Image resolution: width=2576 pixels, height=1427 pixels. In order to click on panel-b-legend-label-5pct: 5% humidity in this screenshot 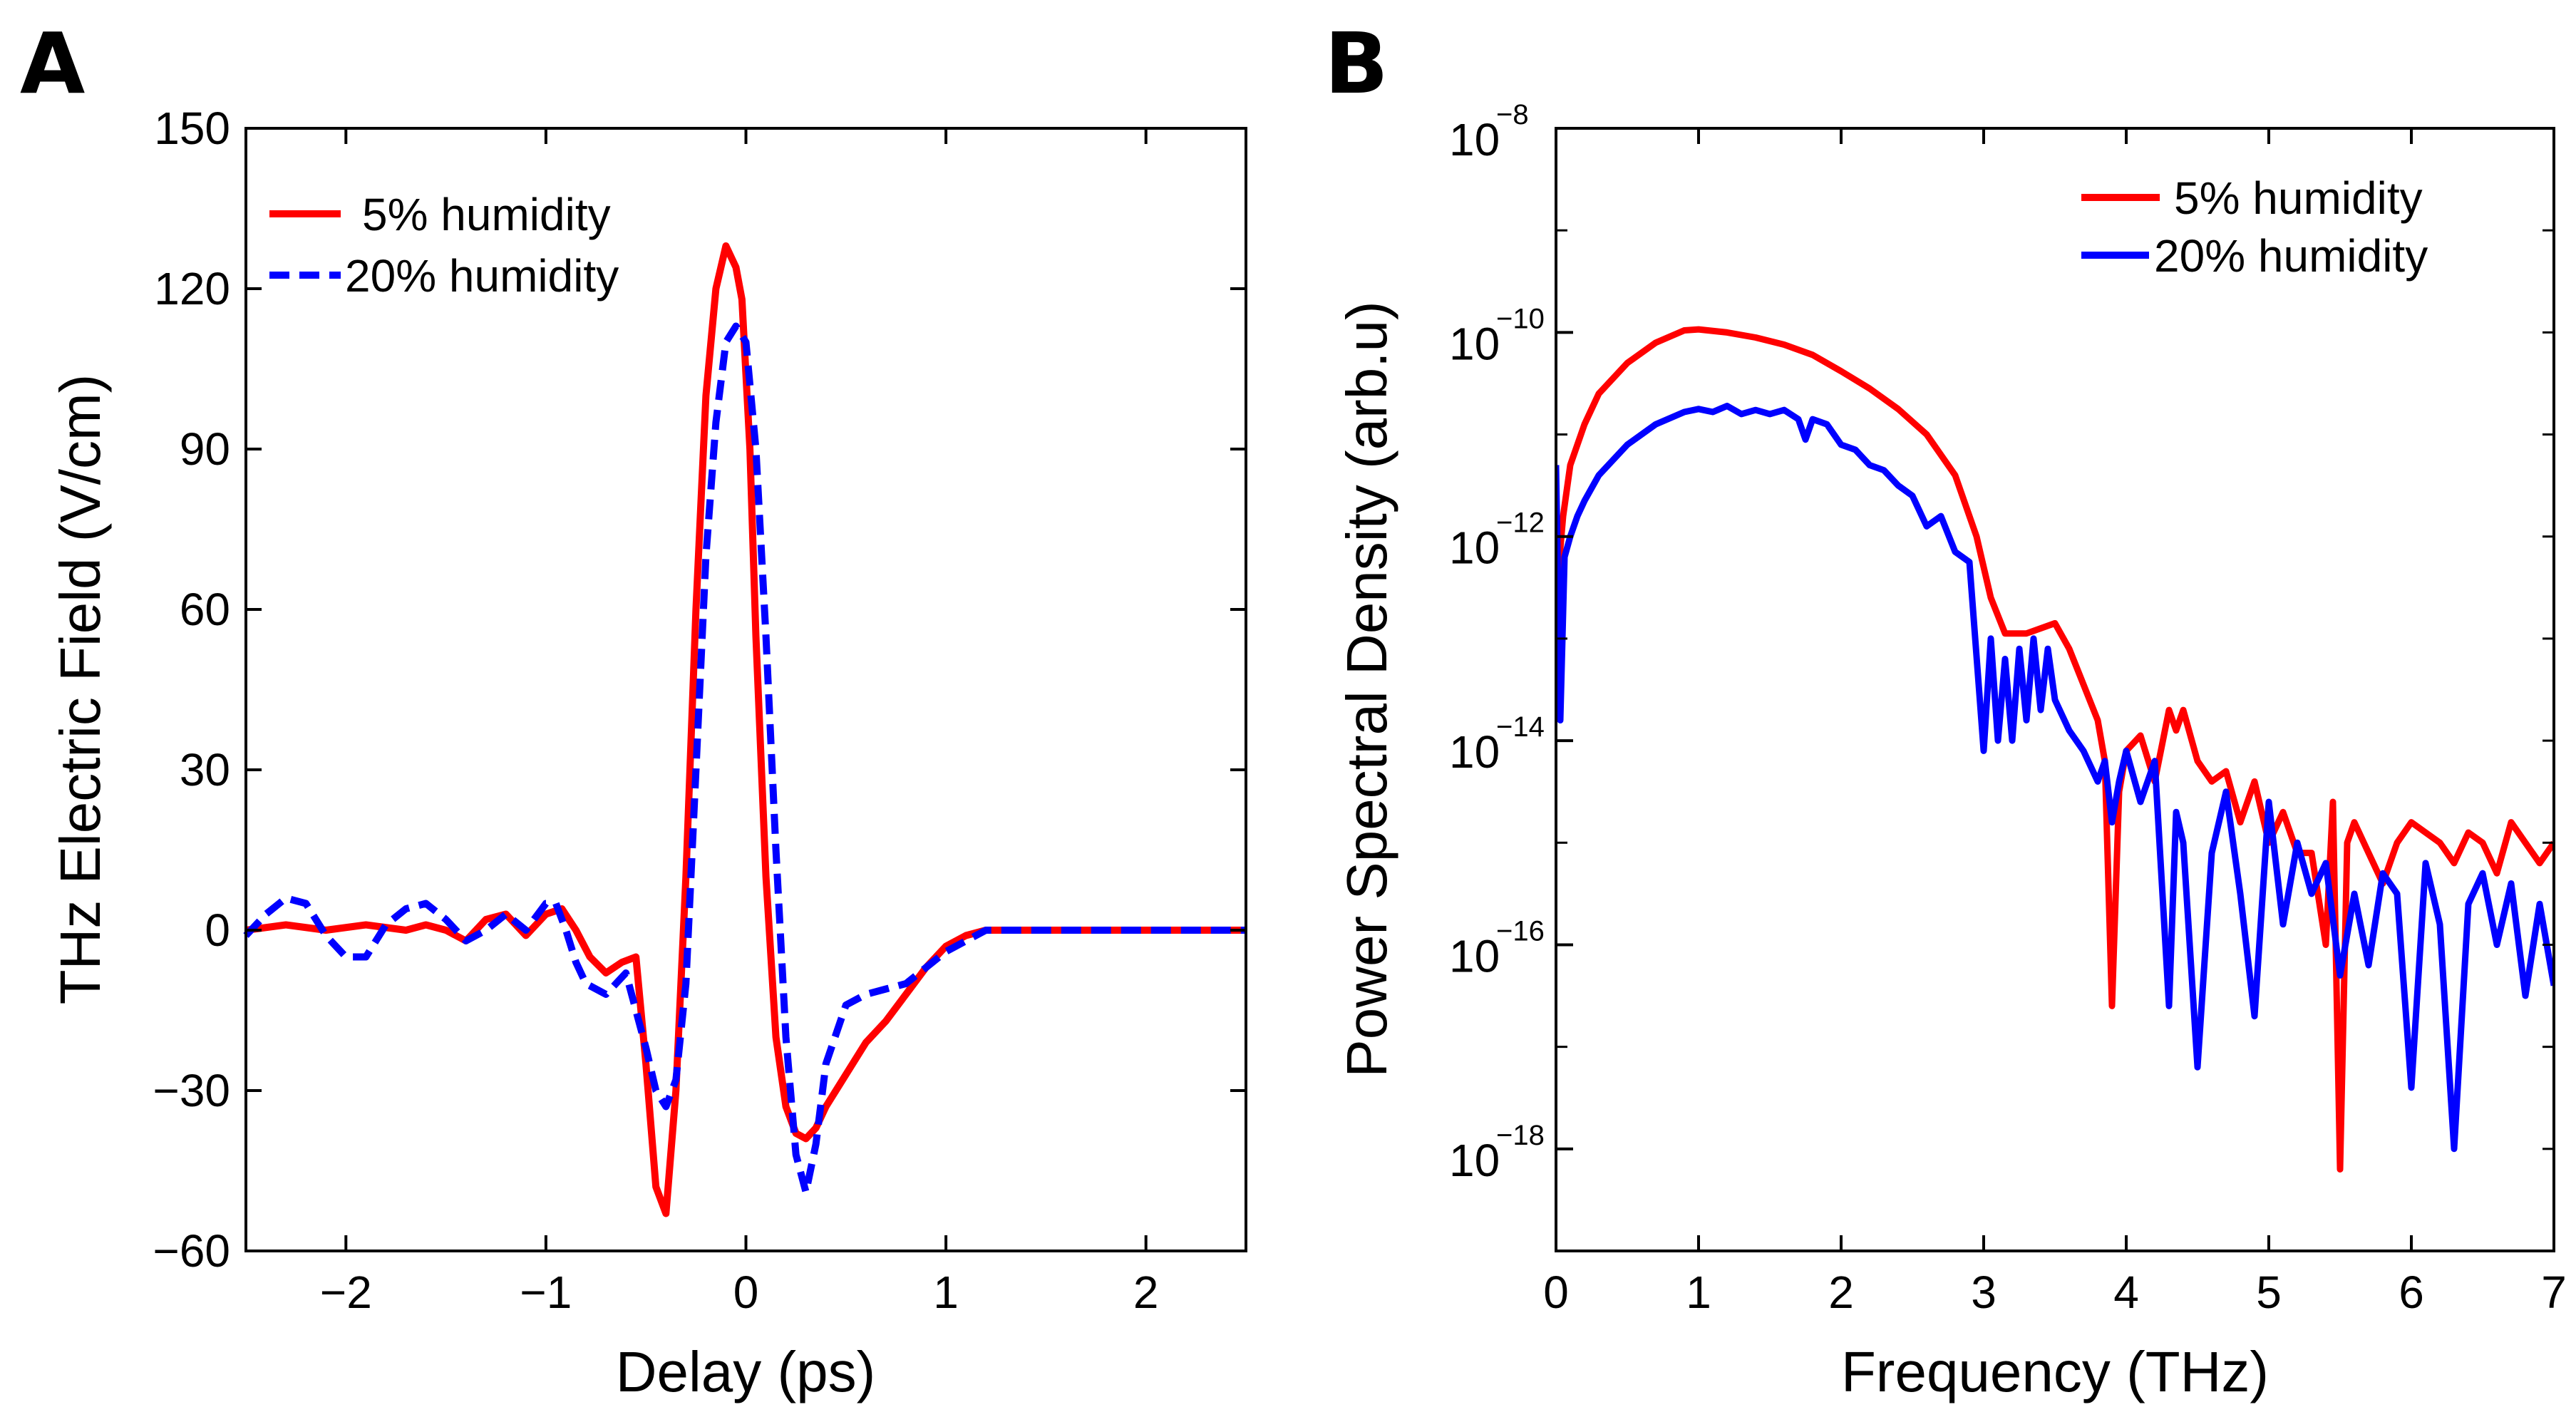, I will do `click(2298, 198)`.